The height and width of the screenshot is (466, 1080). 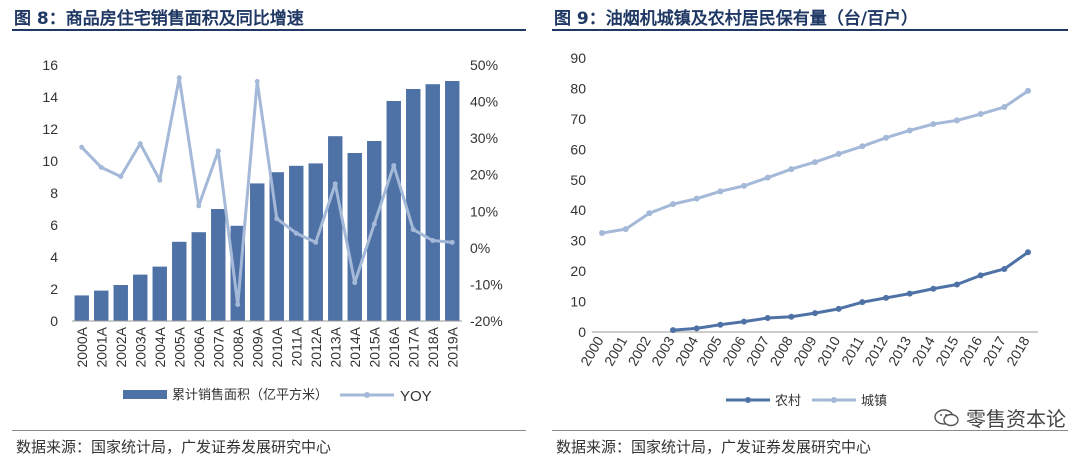 I want to click on x-tick-label: 2018, so click(x=1018, y=350).